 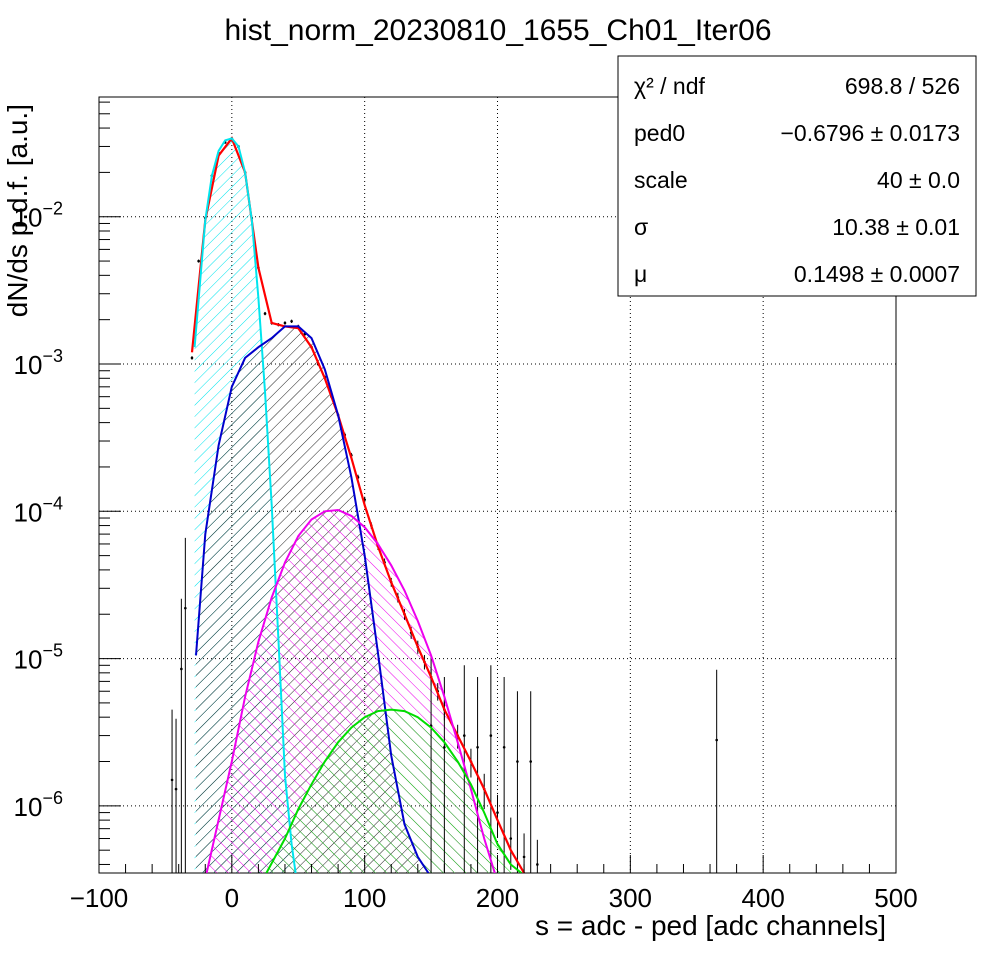 What do you see at coordinates (38, 510) in the screenshot?
I see `y-tick-label: 10⁻⁴` at bounding box center [38, 510].